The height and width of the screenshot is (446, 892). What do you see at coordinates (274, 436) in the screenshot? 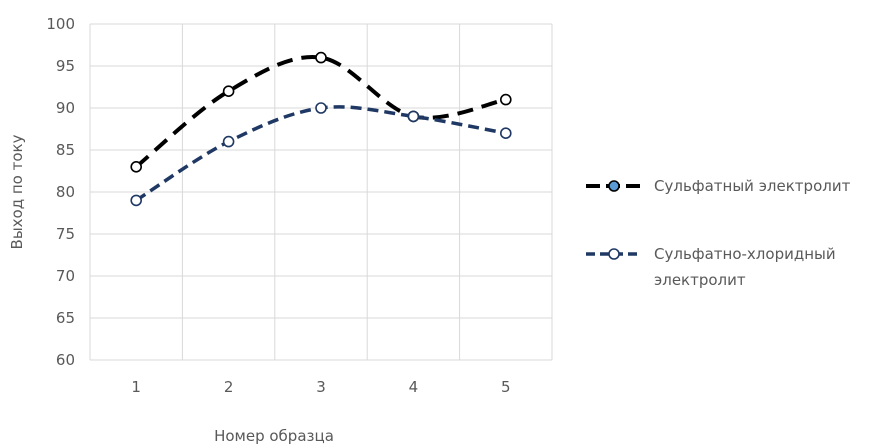
I see `x-axis-label: Номер образца` at bounding box center [274, 436].